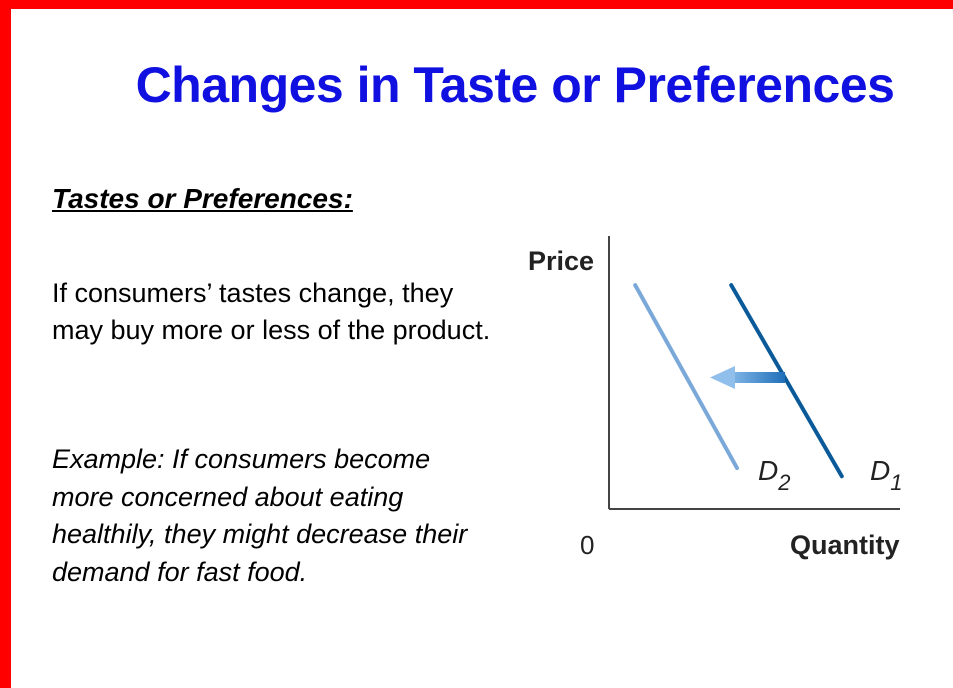 The width and height of the screenshot is (953, 688). Describe the element at coordinates (845, 545) in the screenshot. I see `x-axis-label: Quantity` at that location.